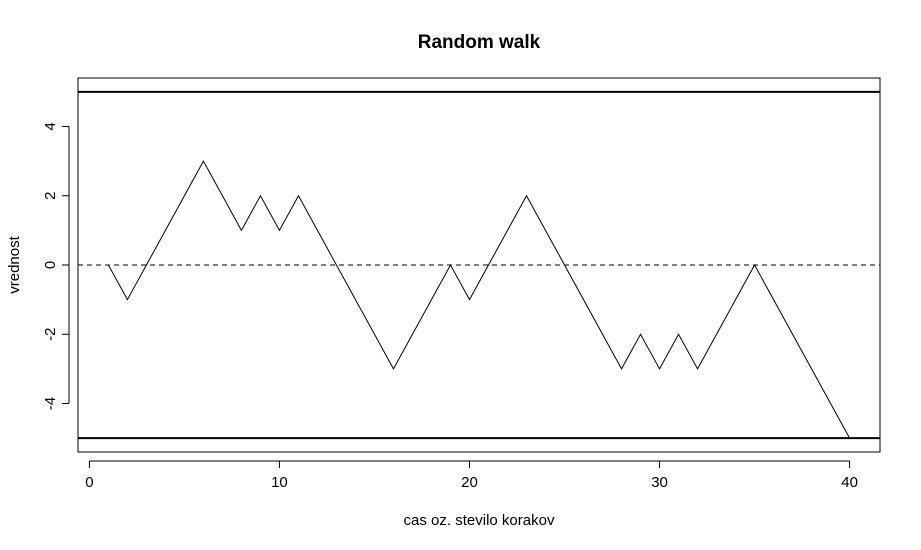 The image size is (921, 550). Describe the element at coordinates (469, 482) in the screenshot. I see `x-tick-label: 20` at that location.